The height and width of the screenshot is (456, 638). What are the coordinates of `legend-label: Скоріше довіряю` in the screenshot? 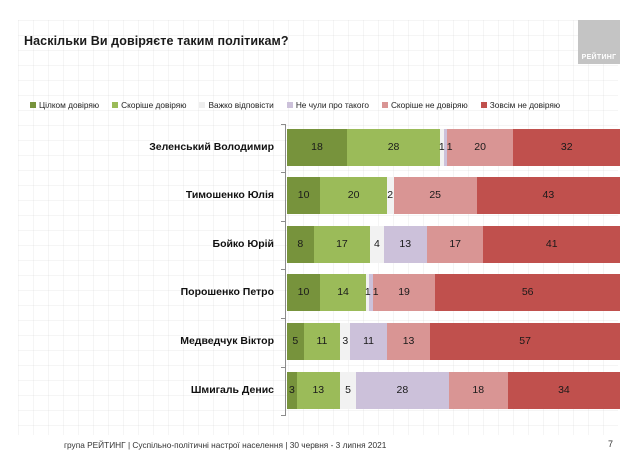 It's located at (154, 105).